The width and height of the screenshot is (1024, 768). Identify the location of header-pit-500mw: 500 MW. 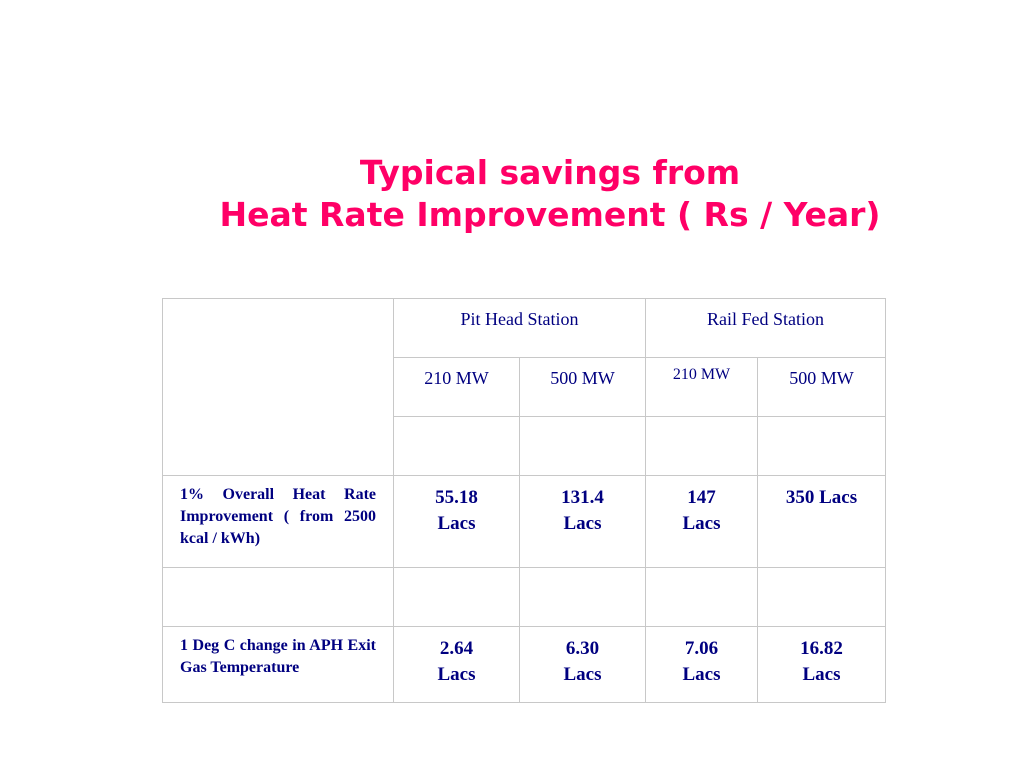
(582, 387).